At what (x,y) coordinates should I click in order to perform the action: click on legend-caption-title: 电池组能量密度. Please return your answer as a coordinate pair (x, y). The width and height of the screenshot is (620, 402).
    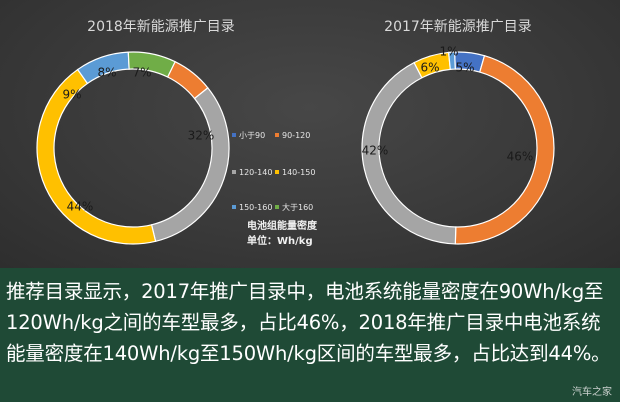
    Looking at the image, I should click on (282, 225).